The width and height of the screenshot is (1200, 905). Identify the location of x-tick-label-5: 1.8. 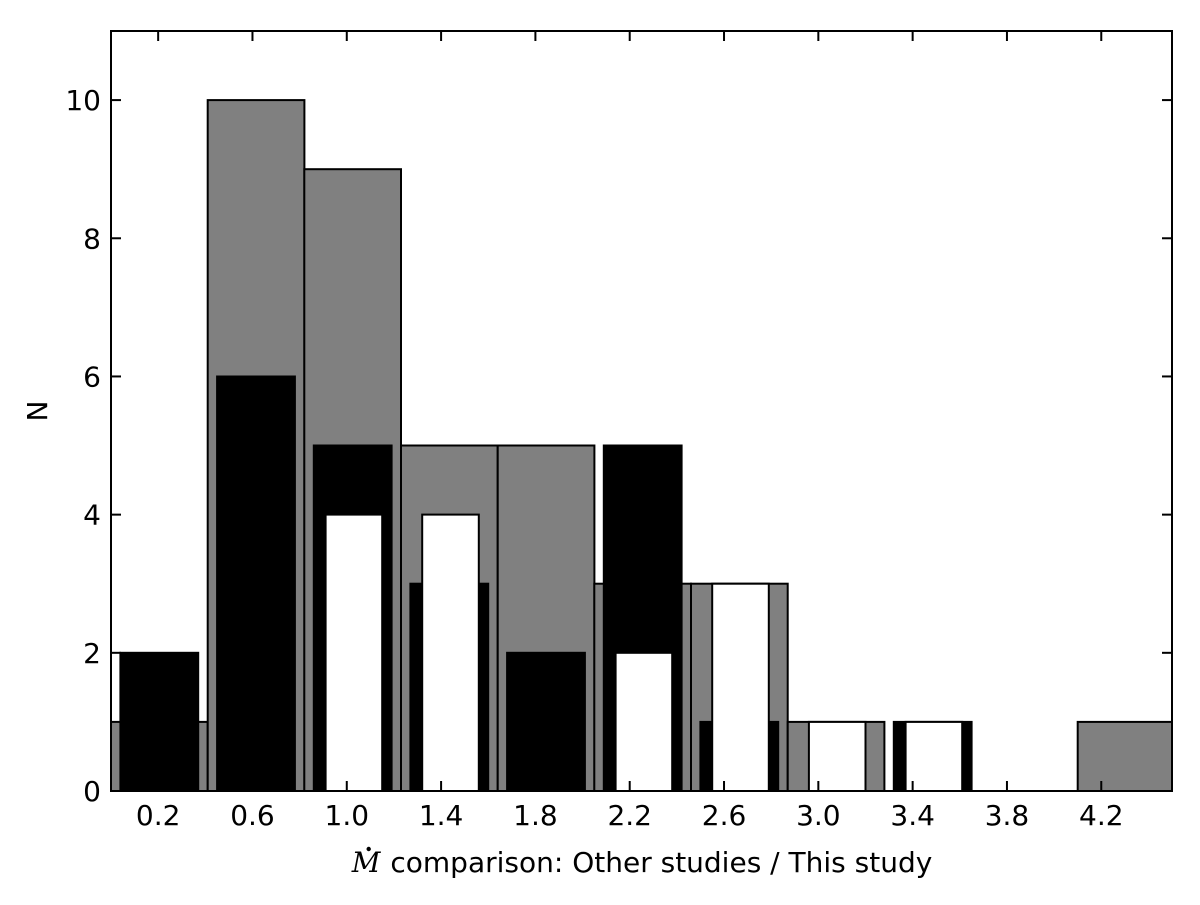
(535, 815).